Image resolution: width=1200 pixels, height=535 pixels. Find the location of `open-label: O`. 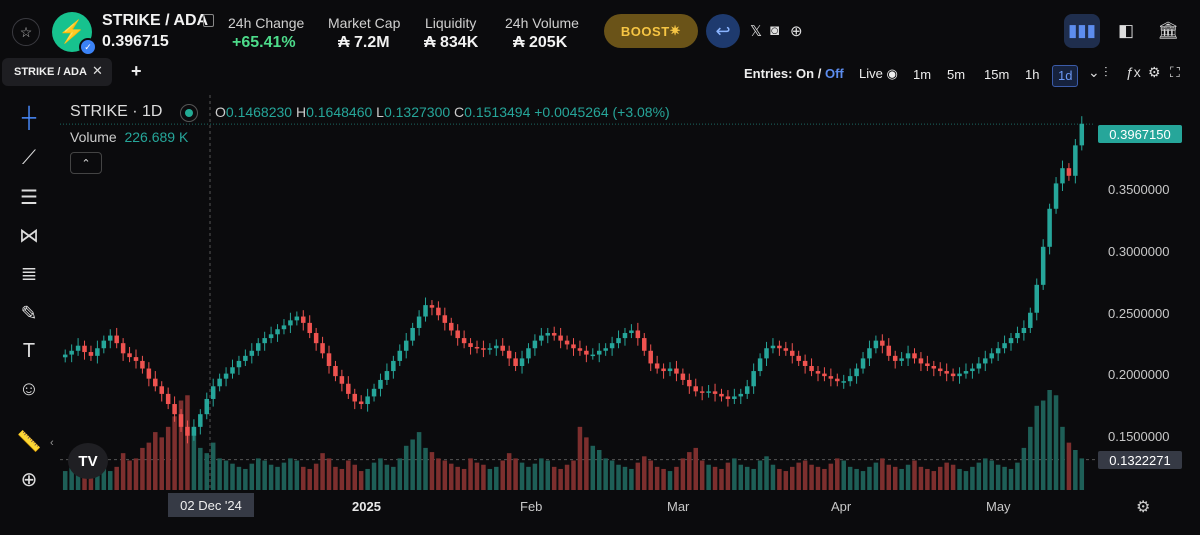

open-label: O is located at coordinates (220, 112).